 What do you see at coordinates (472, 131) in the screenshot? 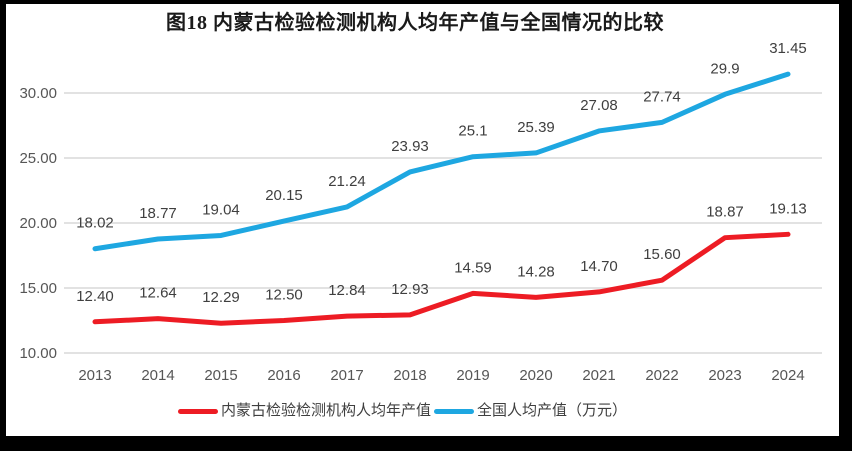
I see `data-label: 25.1` at bounding box center [472, 131].